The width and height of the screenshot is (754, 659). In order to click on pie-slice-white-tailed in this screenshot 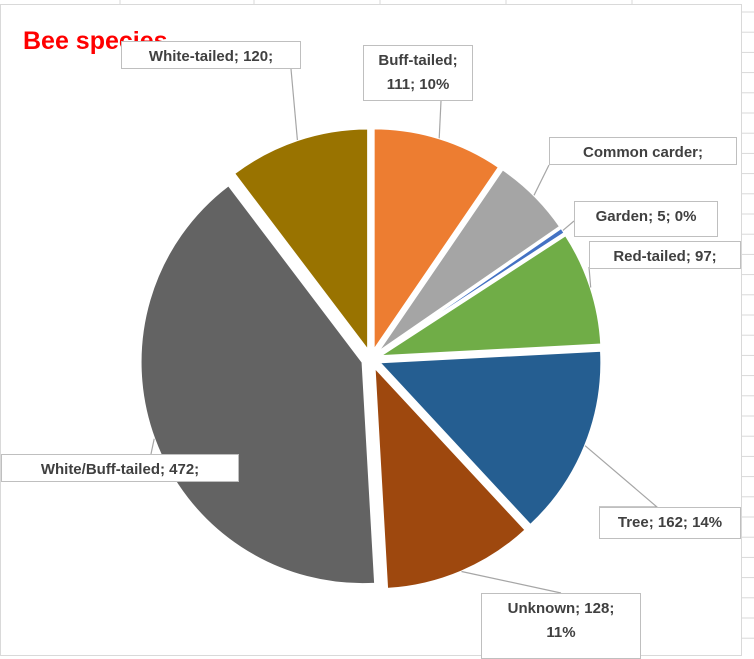, I will do `click(301, 240)`.